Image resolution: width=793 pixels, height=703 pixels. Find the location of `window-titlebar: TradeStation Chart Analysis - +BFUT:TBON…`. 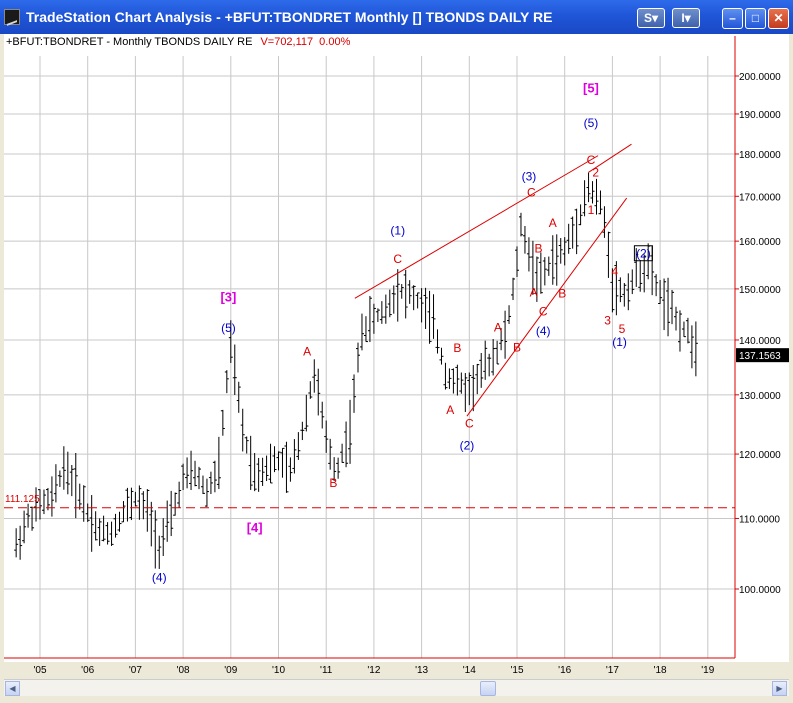

window-titlebar: TradeStation Chart Analysis - +BFUT:TBON… is located at coordinates (396, 17).